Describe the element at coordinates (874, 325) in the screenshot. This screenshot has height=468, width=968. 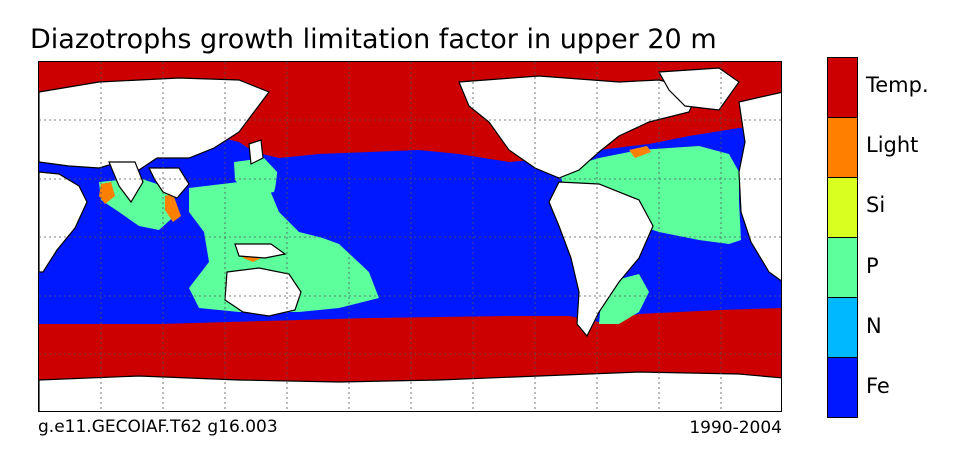
I see `legend-label: N` at that location.